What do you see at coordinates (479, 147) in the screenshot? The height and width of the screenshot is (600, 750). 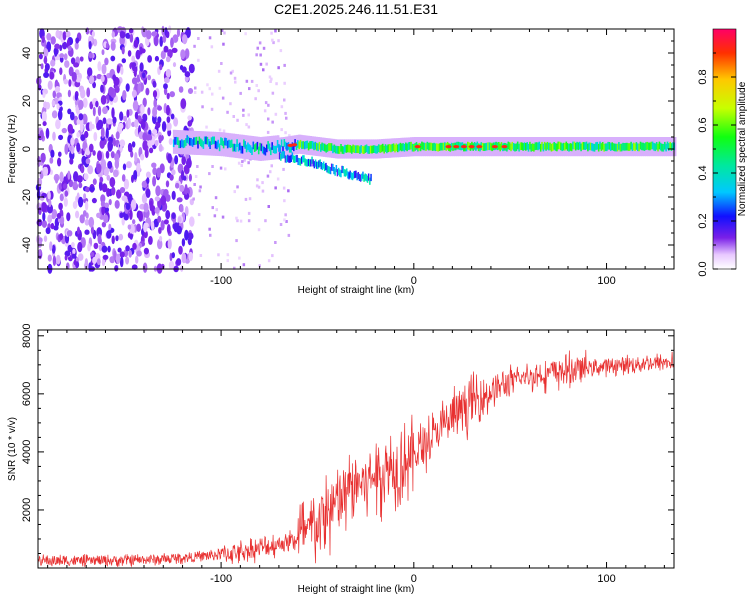 I see `hotspot-cell` at bounding box center [479, 147].